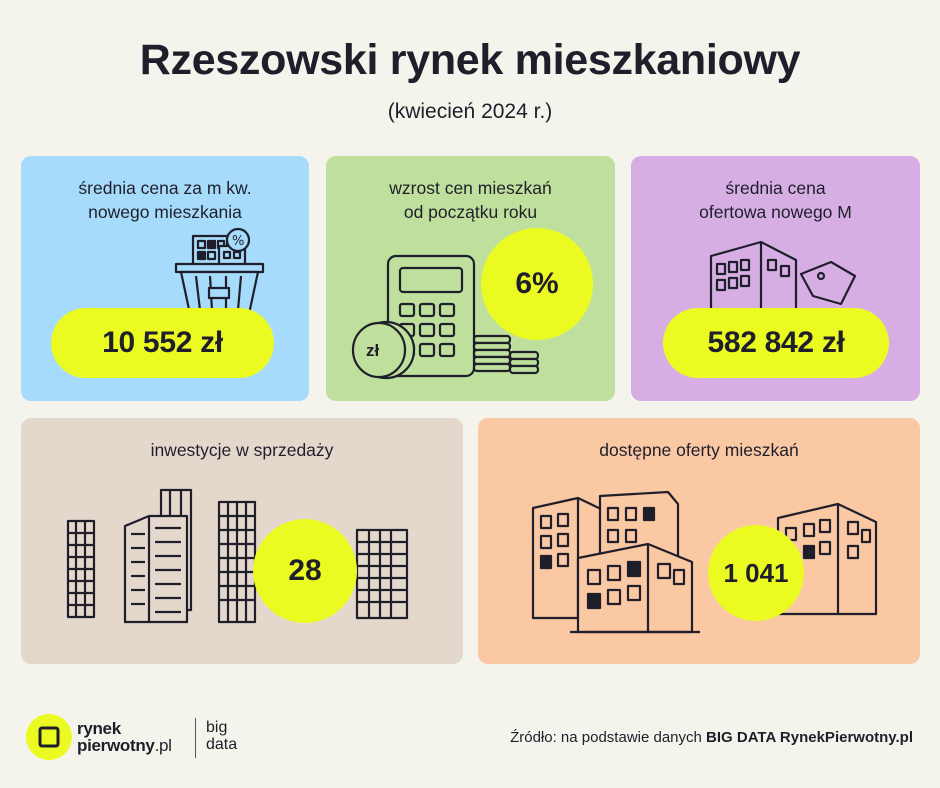 This screenshot has height=788, width=940. I want to click on logo-big-line1: big, so click(217, 727).